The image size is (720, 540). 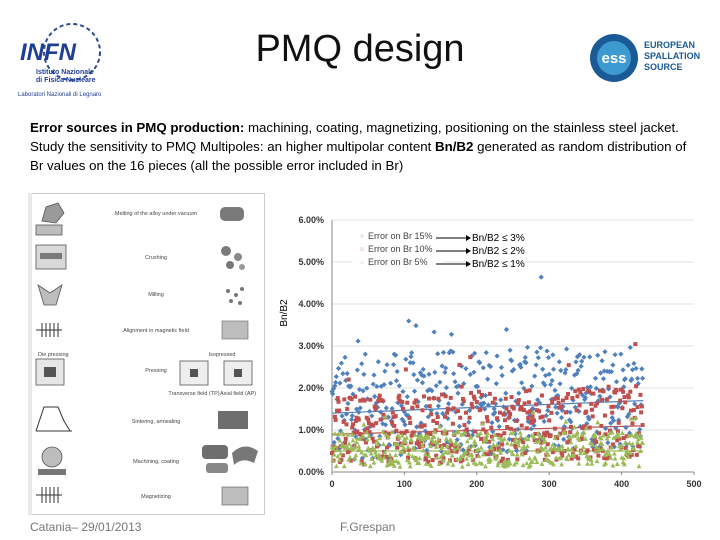 I want to click on transverse-field-label: Transverse field (TP), so click(x=193, y=394).